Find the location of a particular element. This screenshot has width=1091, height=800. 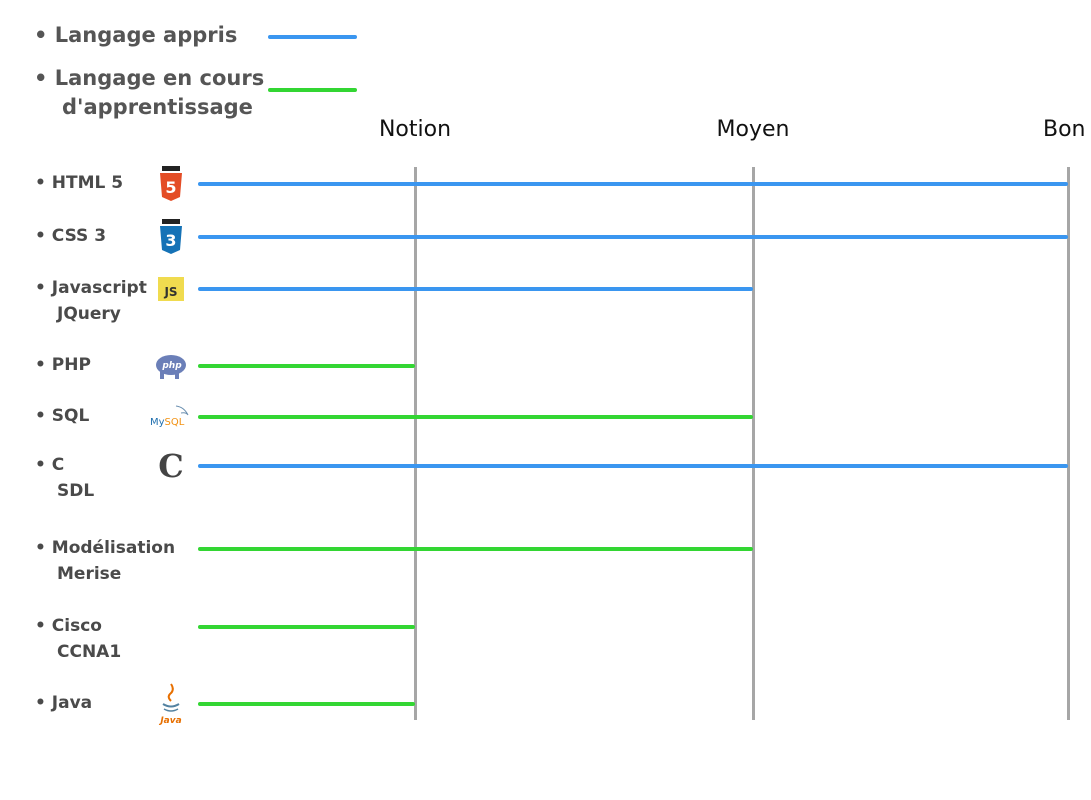

svg-text: php is located at coordinates (171, 366).